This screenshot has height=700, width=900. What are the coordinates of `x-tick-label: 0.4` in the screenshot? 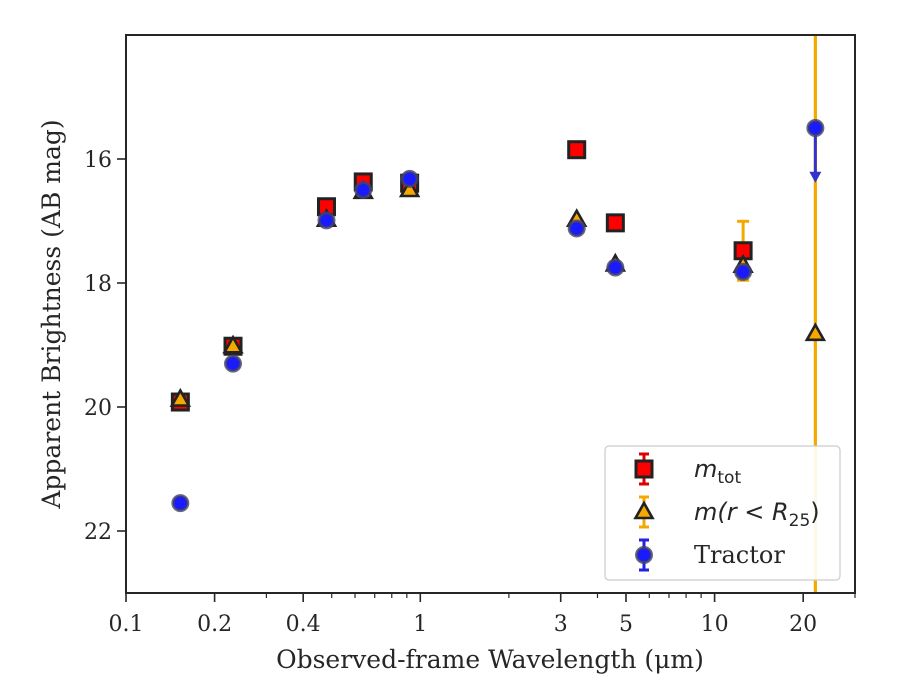 It's located at (303, 624).